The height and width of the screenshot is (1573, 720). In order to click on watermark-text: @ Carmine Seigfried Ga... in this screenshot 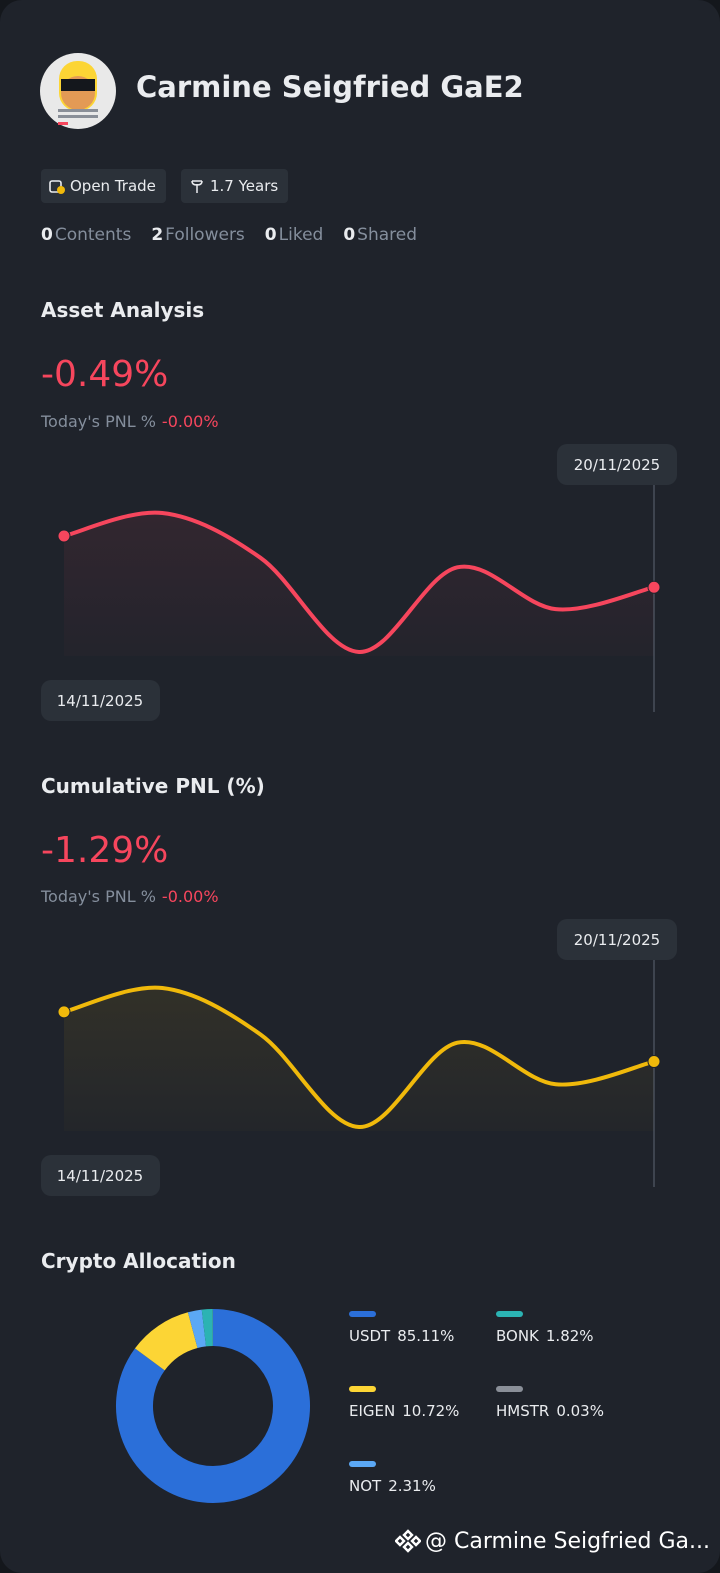, I will do `click(567, 1541)`.